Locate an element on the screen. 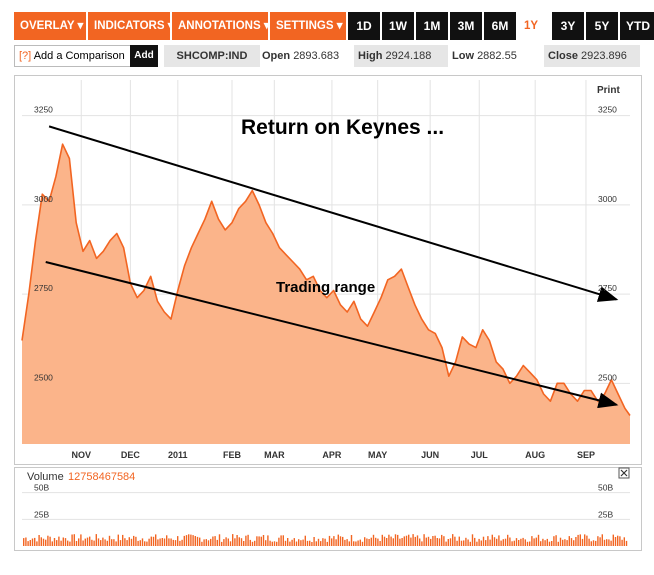 The height and width of the screenshot is (575, 654). range-6m-button: 6M is located at coordinates (500, 26).